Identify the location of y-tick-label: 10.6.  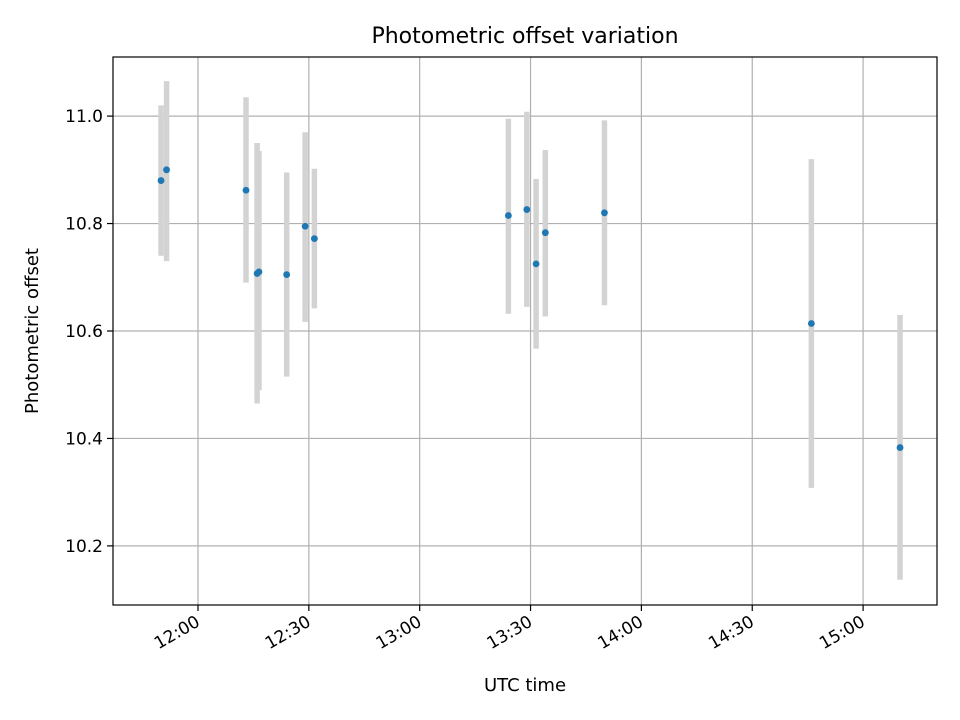
(84, 332).